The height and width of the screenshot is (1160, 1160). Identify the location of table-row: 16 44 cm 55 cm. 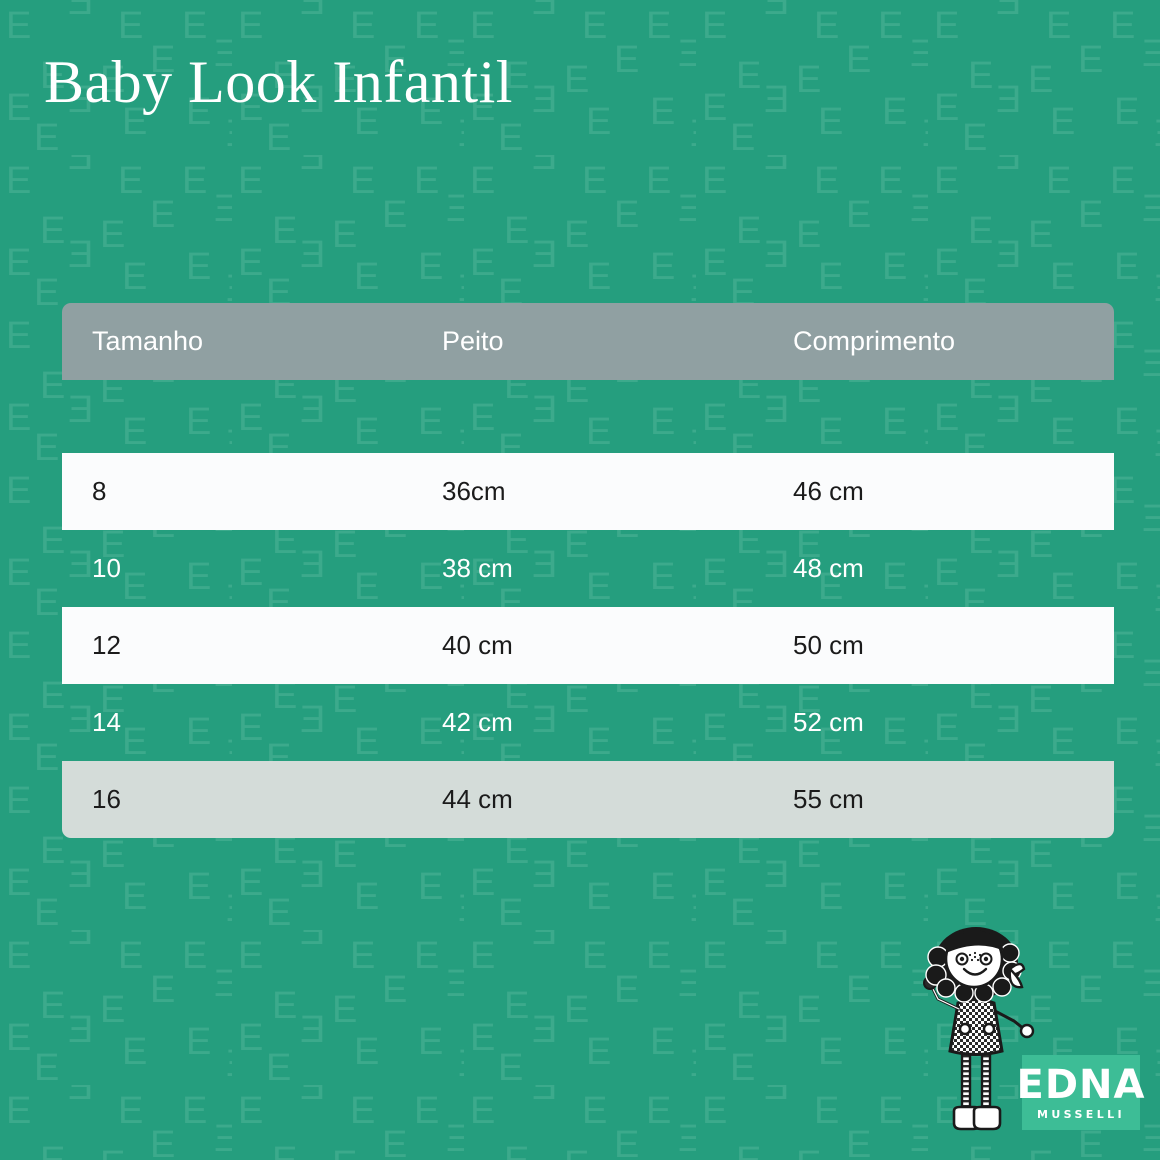
(588, 799).